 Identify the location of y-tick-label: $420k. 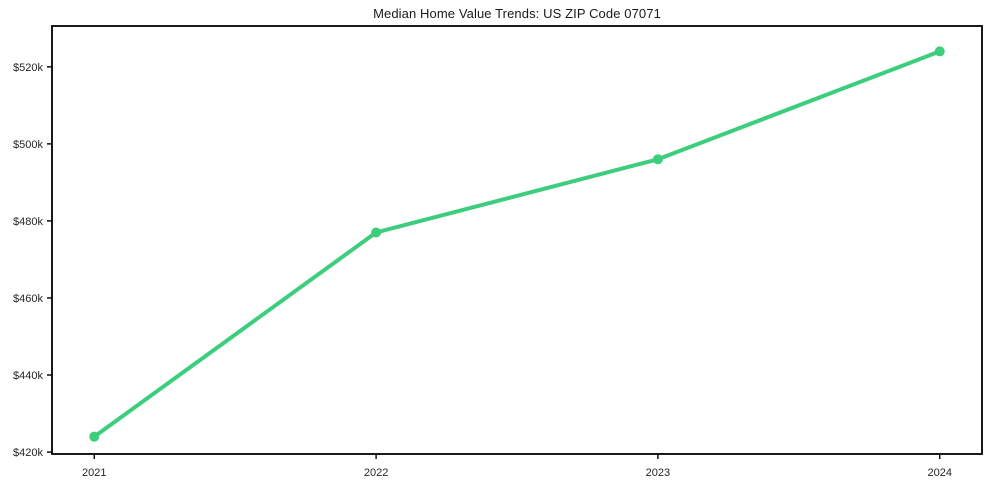
(28, 453).